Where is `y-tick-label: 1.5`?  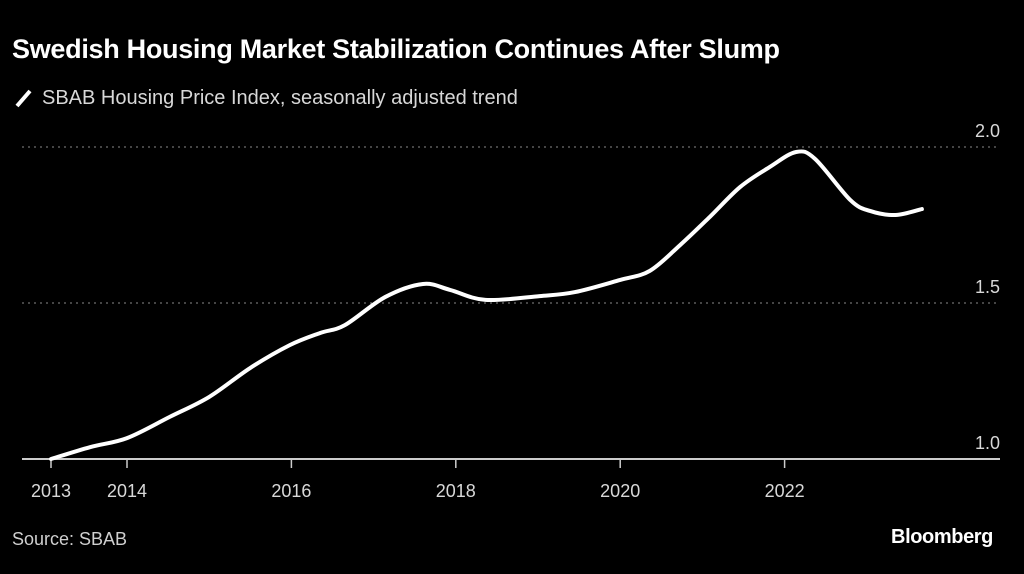
y-tick-label: 1.5 is located at coordinates (987, 287).